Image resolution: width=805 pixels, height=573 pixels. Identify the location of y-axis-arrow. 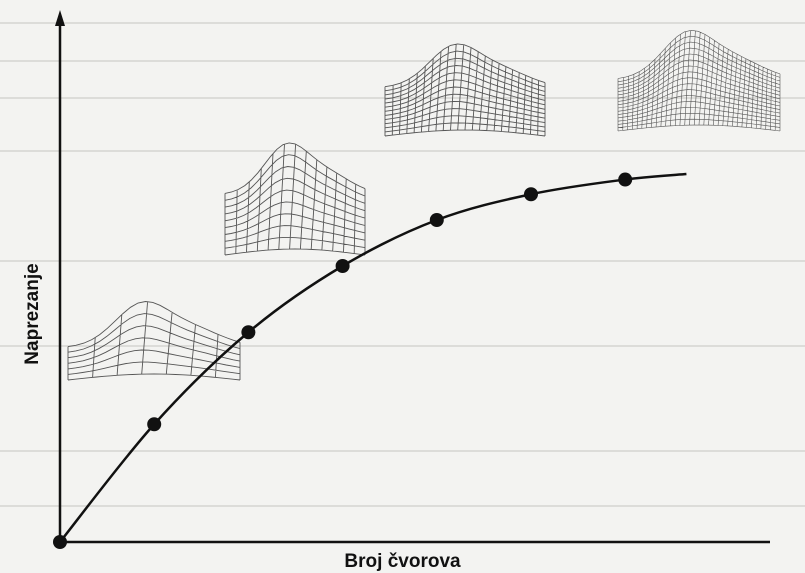
(60, 18).